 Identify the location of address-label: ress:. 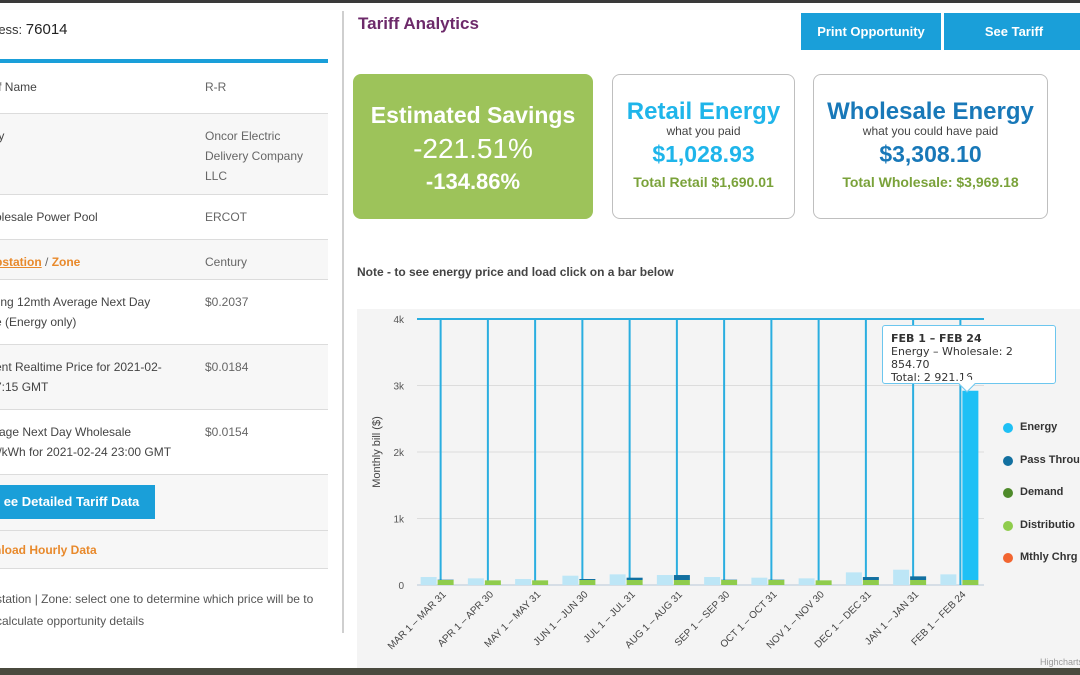
(11, 29).